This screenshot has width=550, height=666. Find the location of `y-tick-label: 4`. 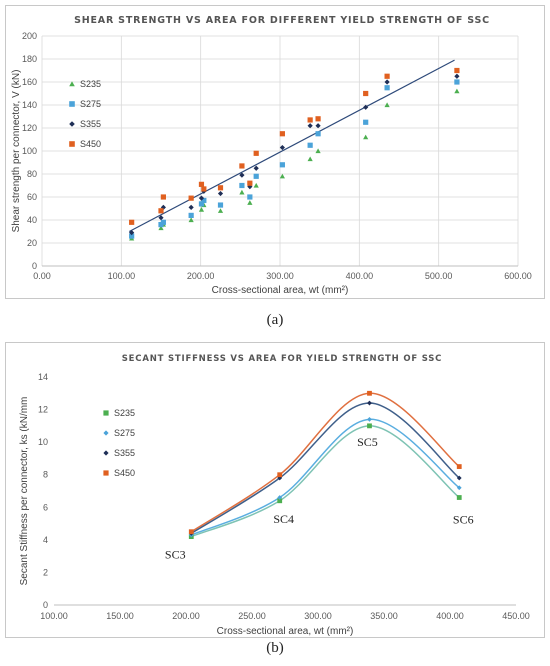

y-tick-label: 4 is located at coordinates (45, 540).